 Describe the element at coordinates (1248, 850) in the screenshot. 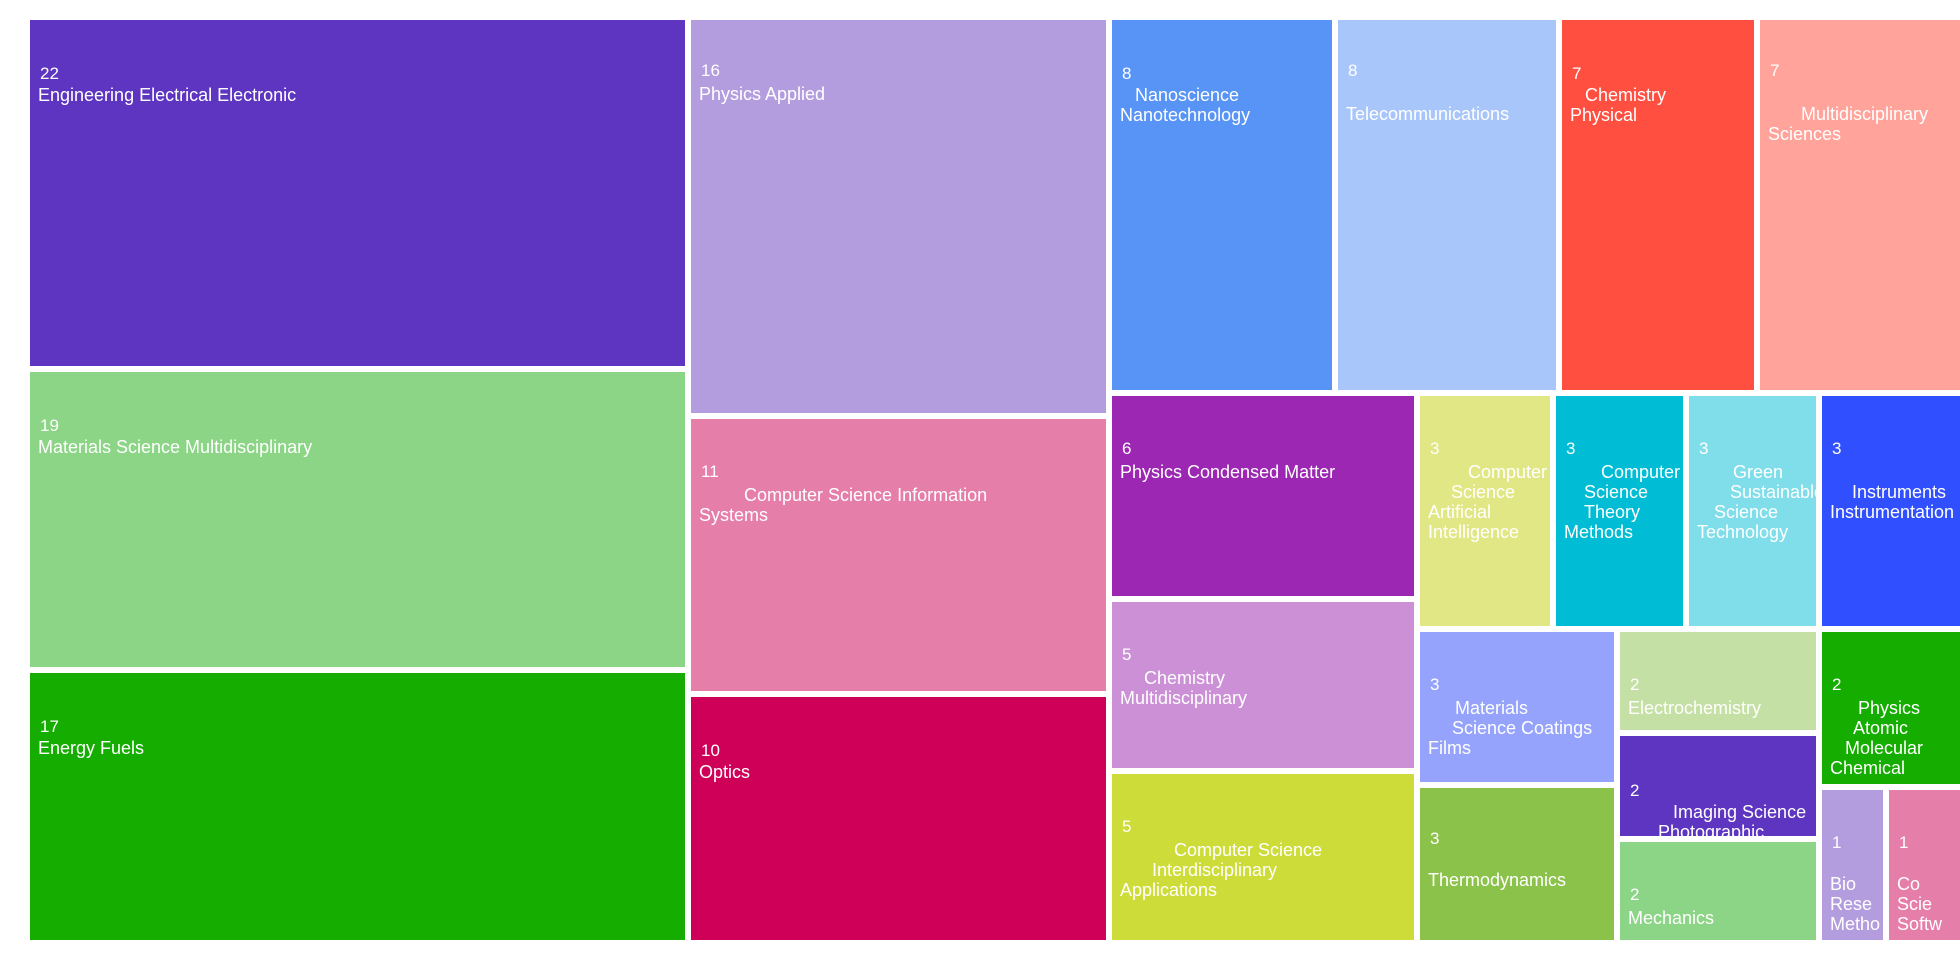

I see `treemap-label-line: Computer Science` at that location.